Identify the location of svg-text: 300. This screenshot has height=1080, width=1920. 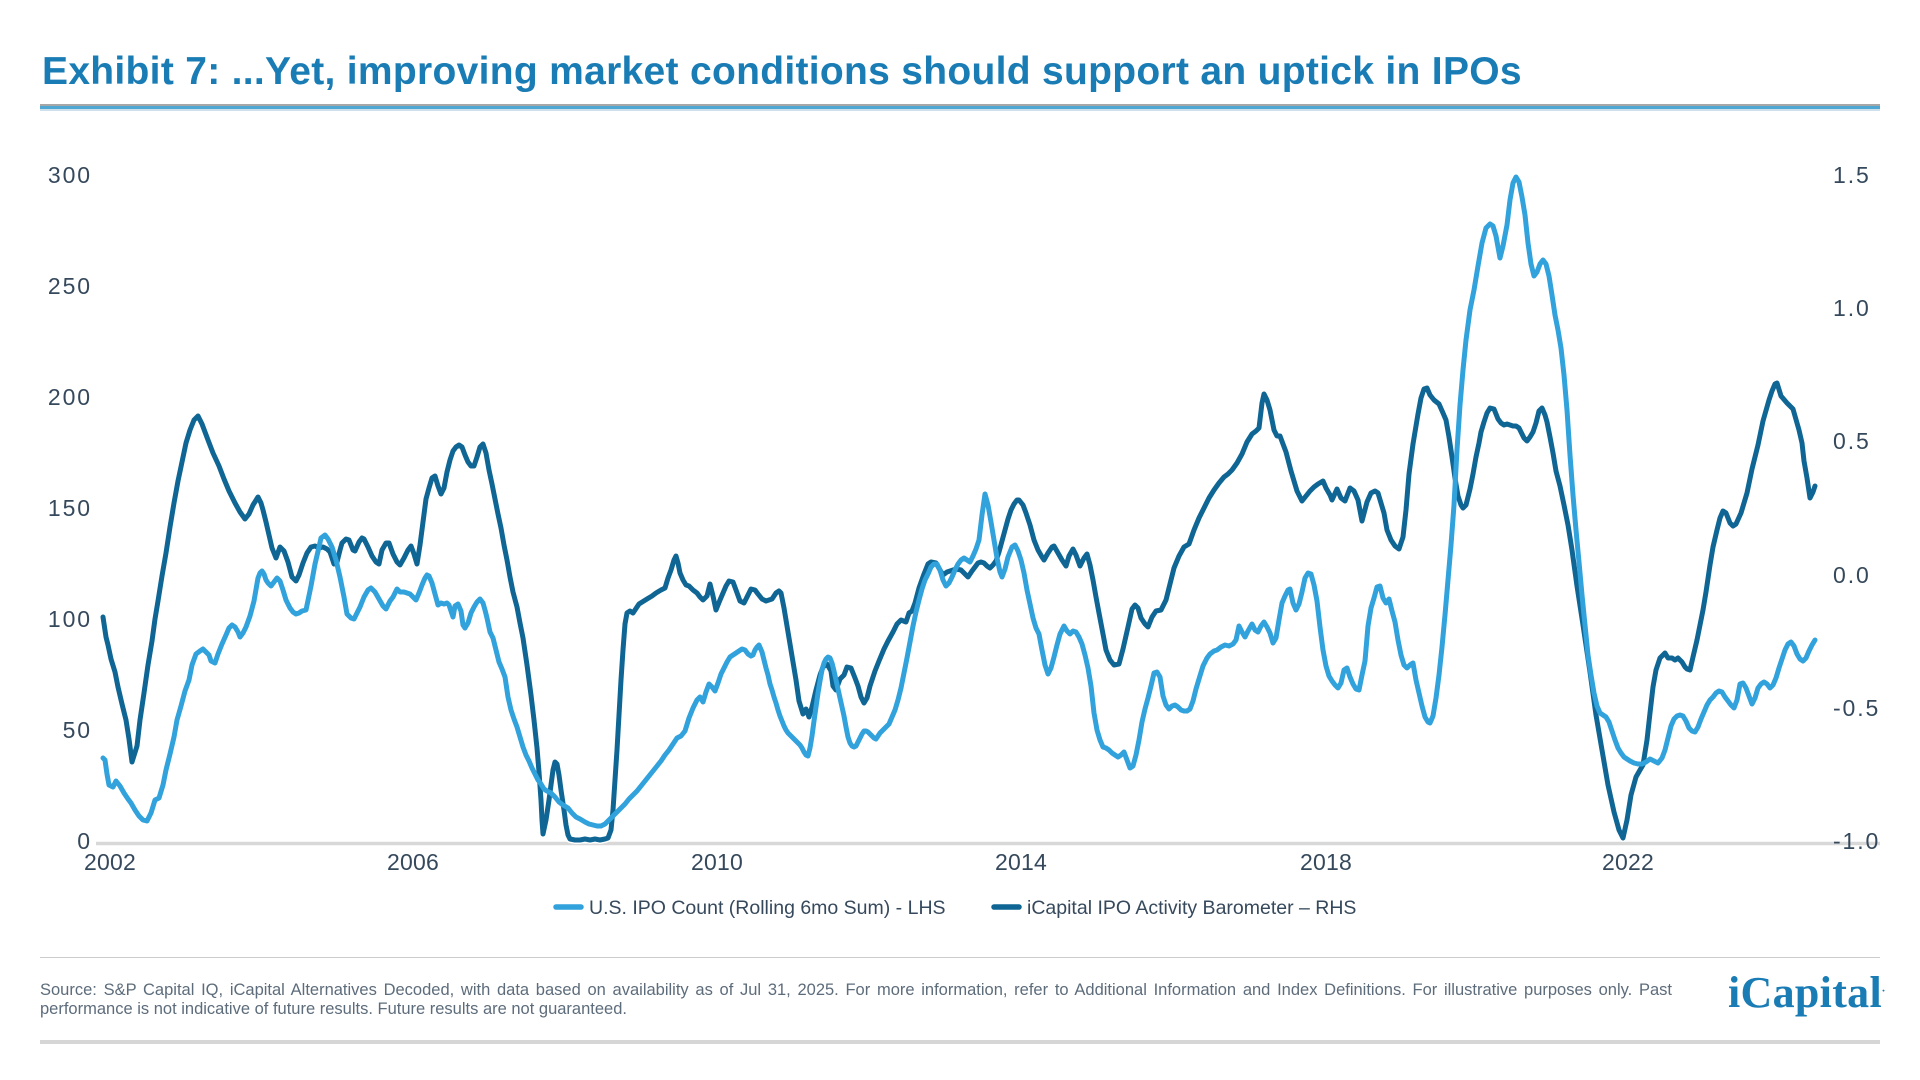
(70, 175).